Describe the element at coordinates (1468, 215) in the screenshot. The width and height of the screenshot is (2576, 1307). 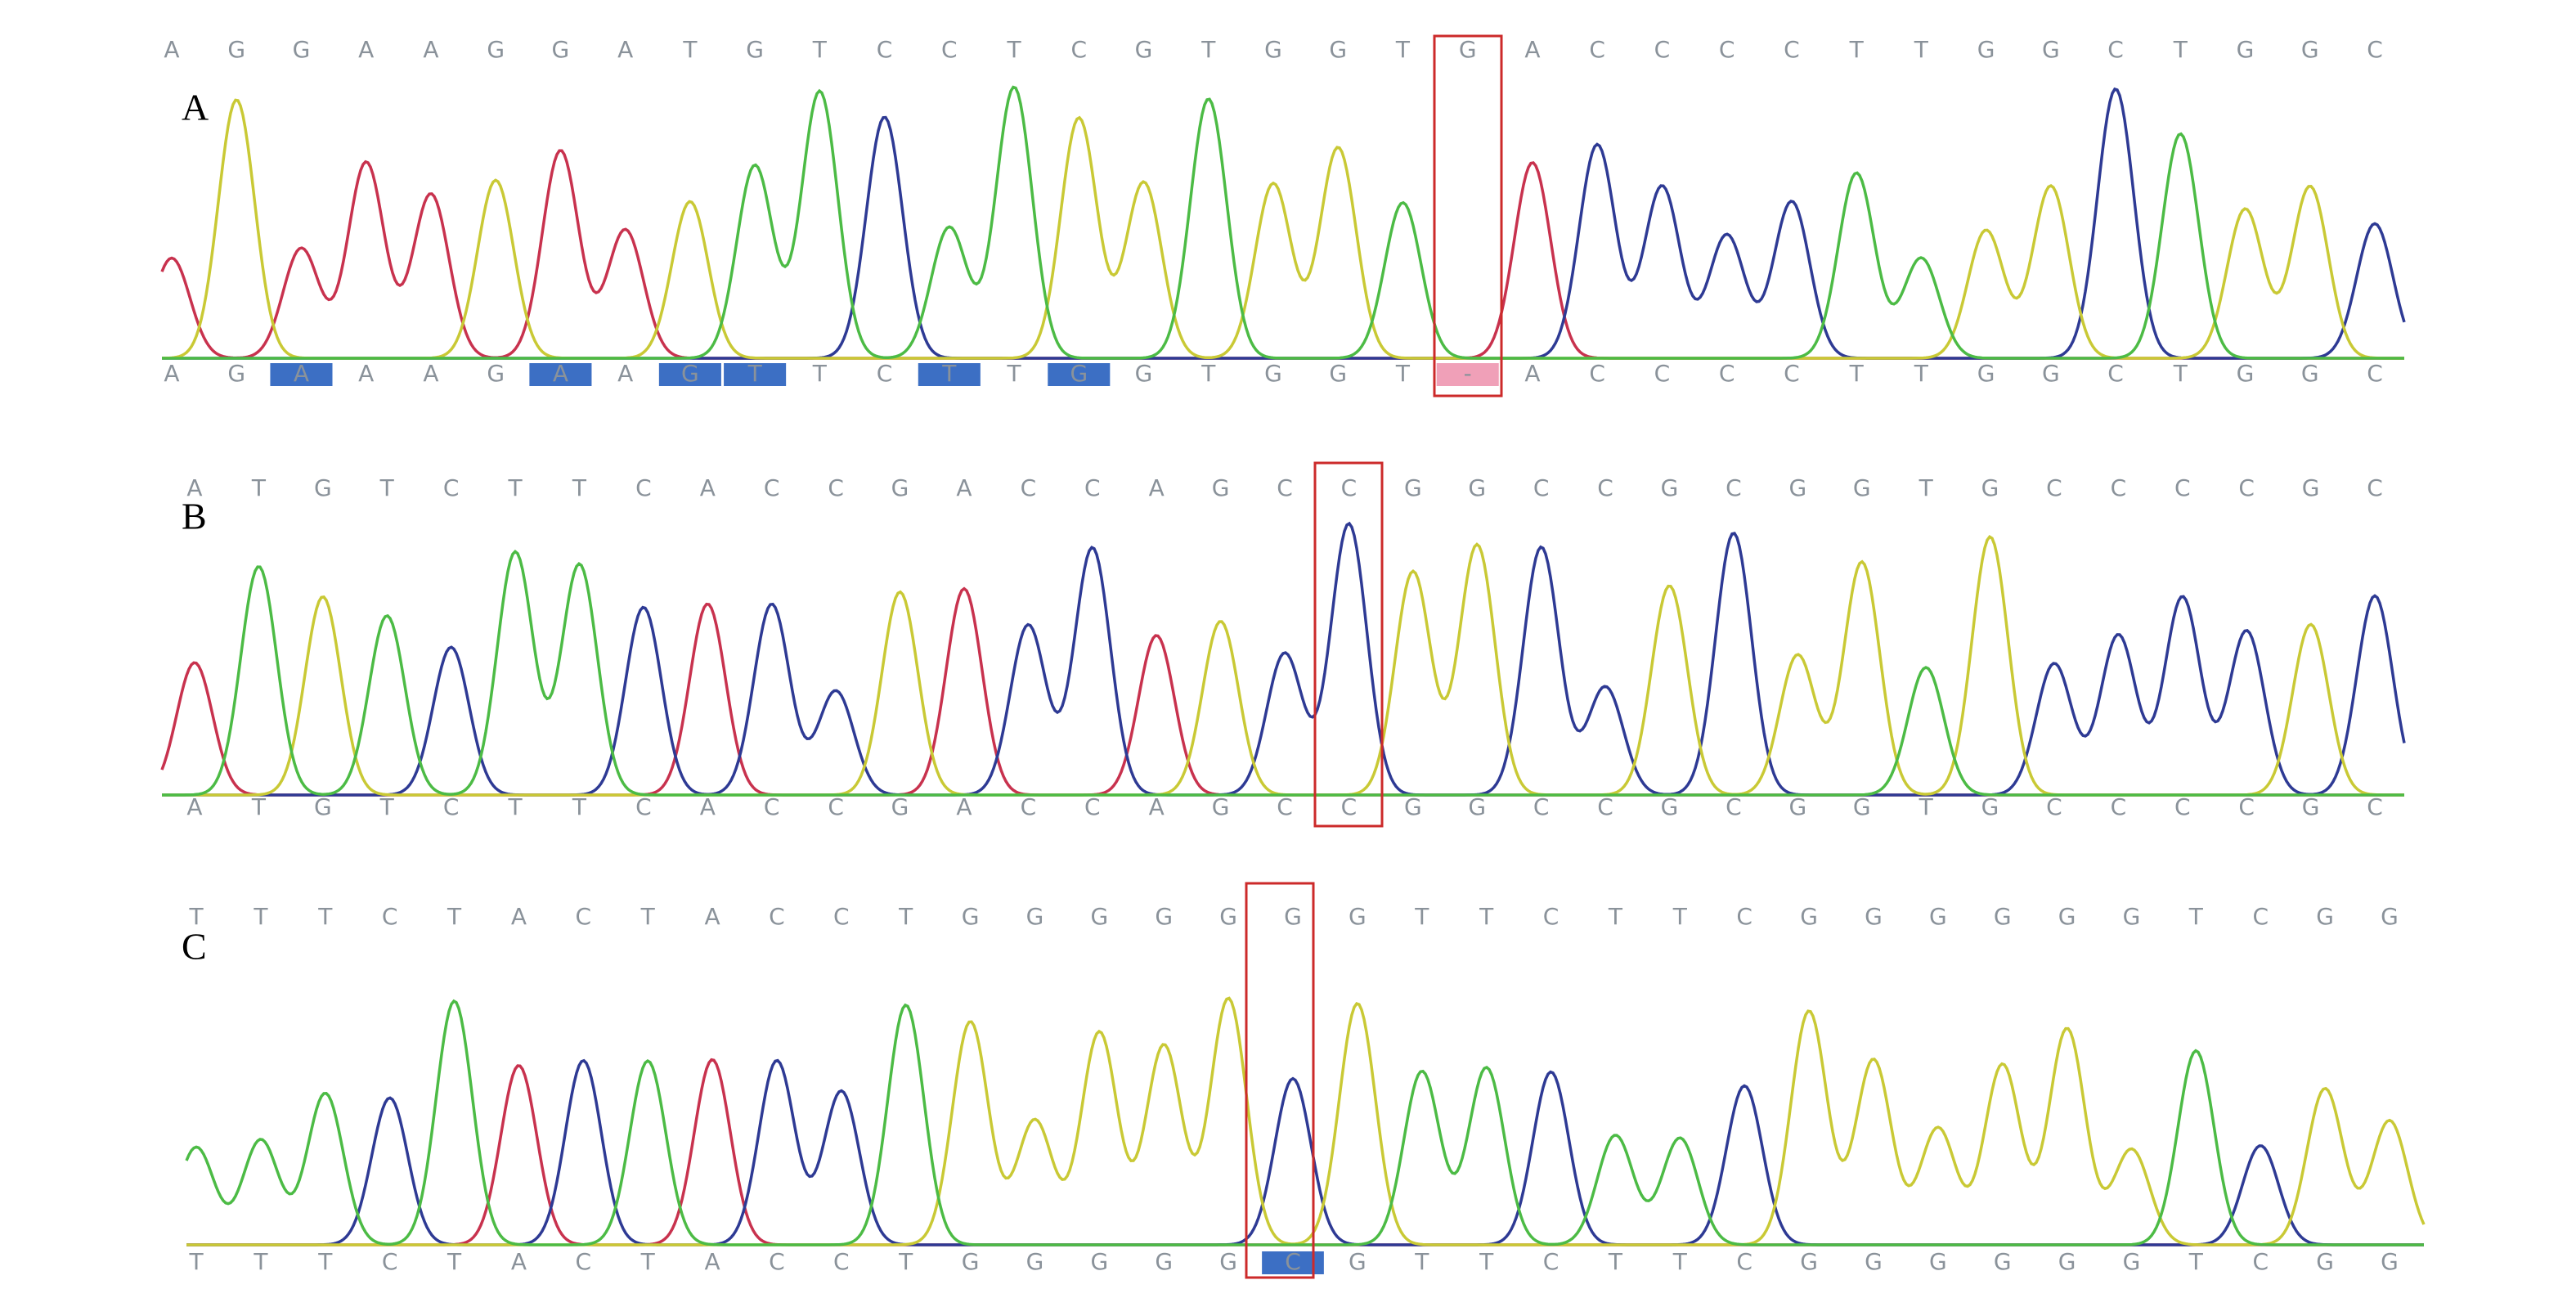
I see `variant-box` at that location.